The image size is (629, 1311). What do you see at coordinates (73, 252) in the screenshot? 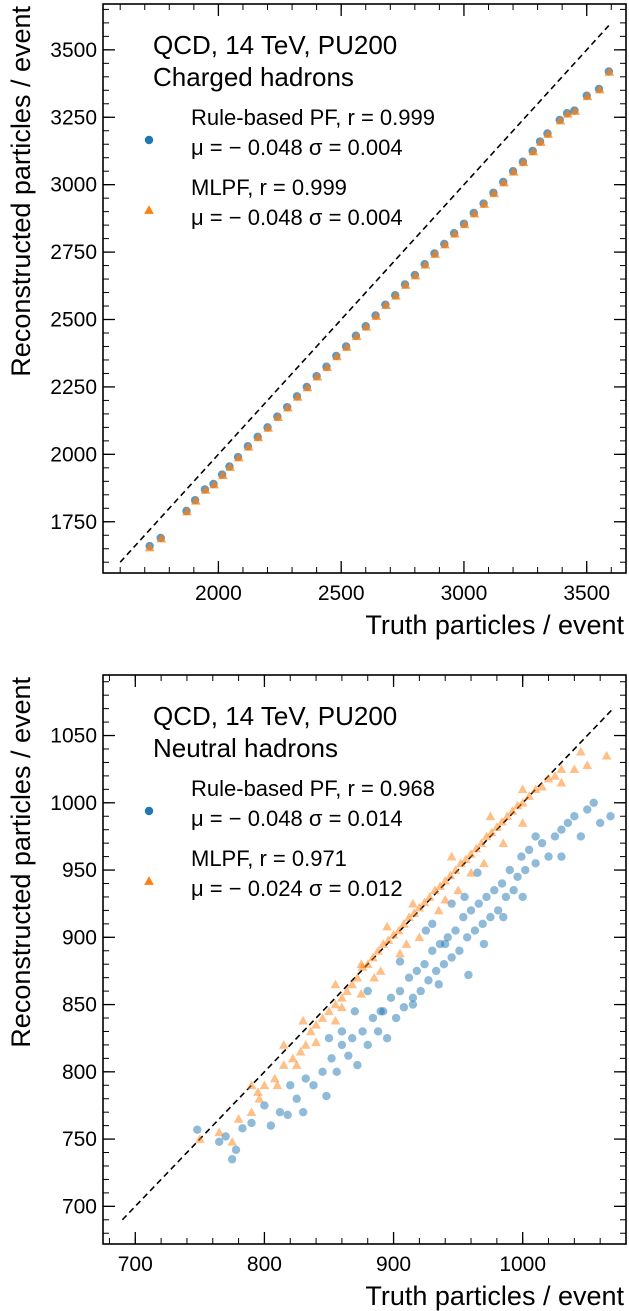
I see `y-tick-label: 2750` at bounding box center [73, 252].